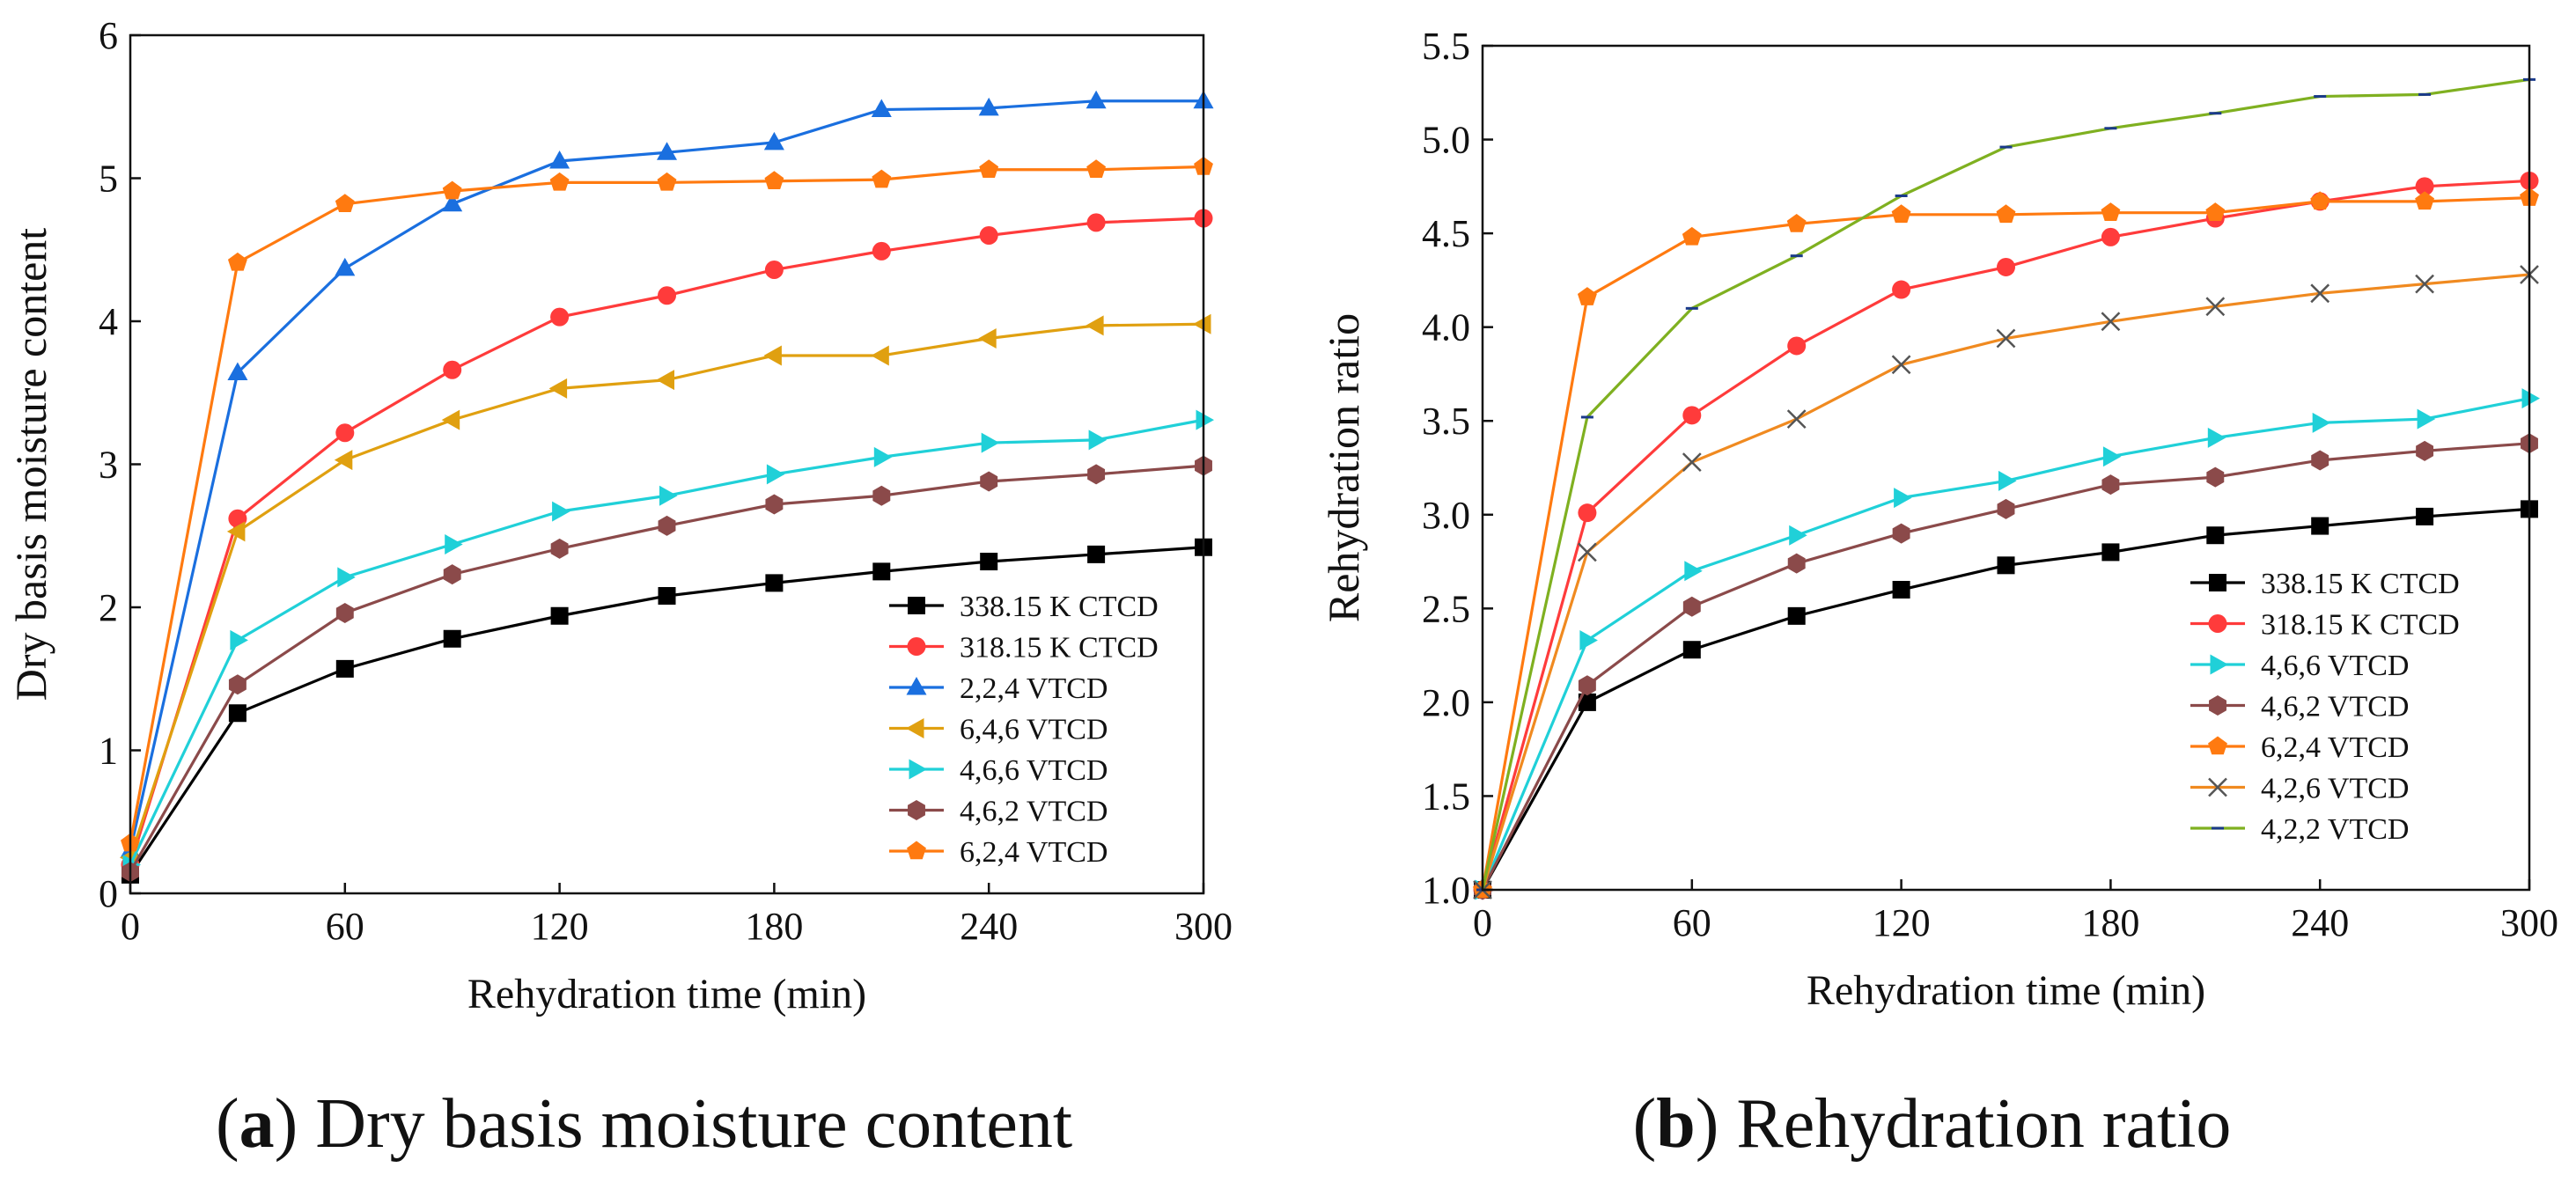  What do you see at coordinates (2335, 789) in the screenshot?
I see `legend-label-6: 4,2,6 VTCD` at bounding box center [2335, 789].